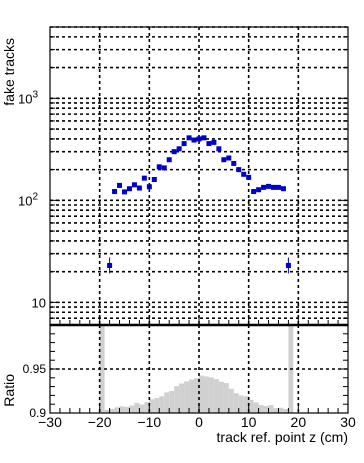 The height and width of the screenshot is (463, 364). Describe the element at coordinates (196, 369) in the screenshot. I see `ratio-histogram` at that location.